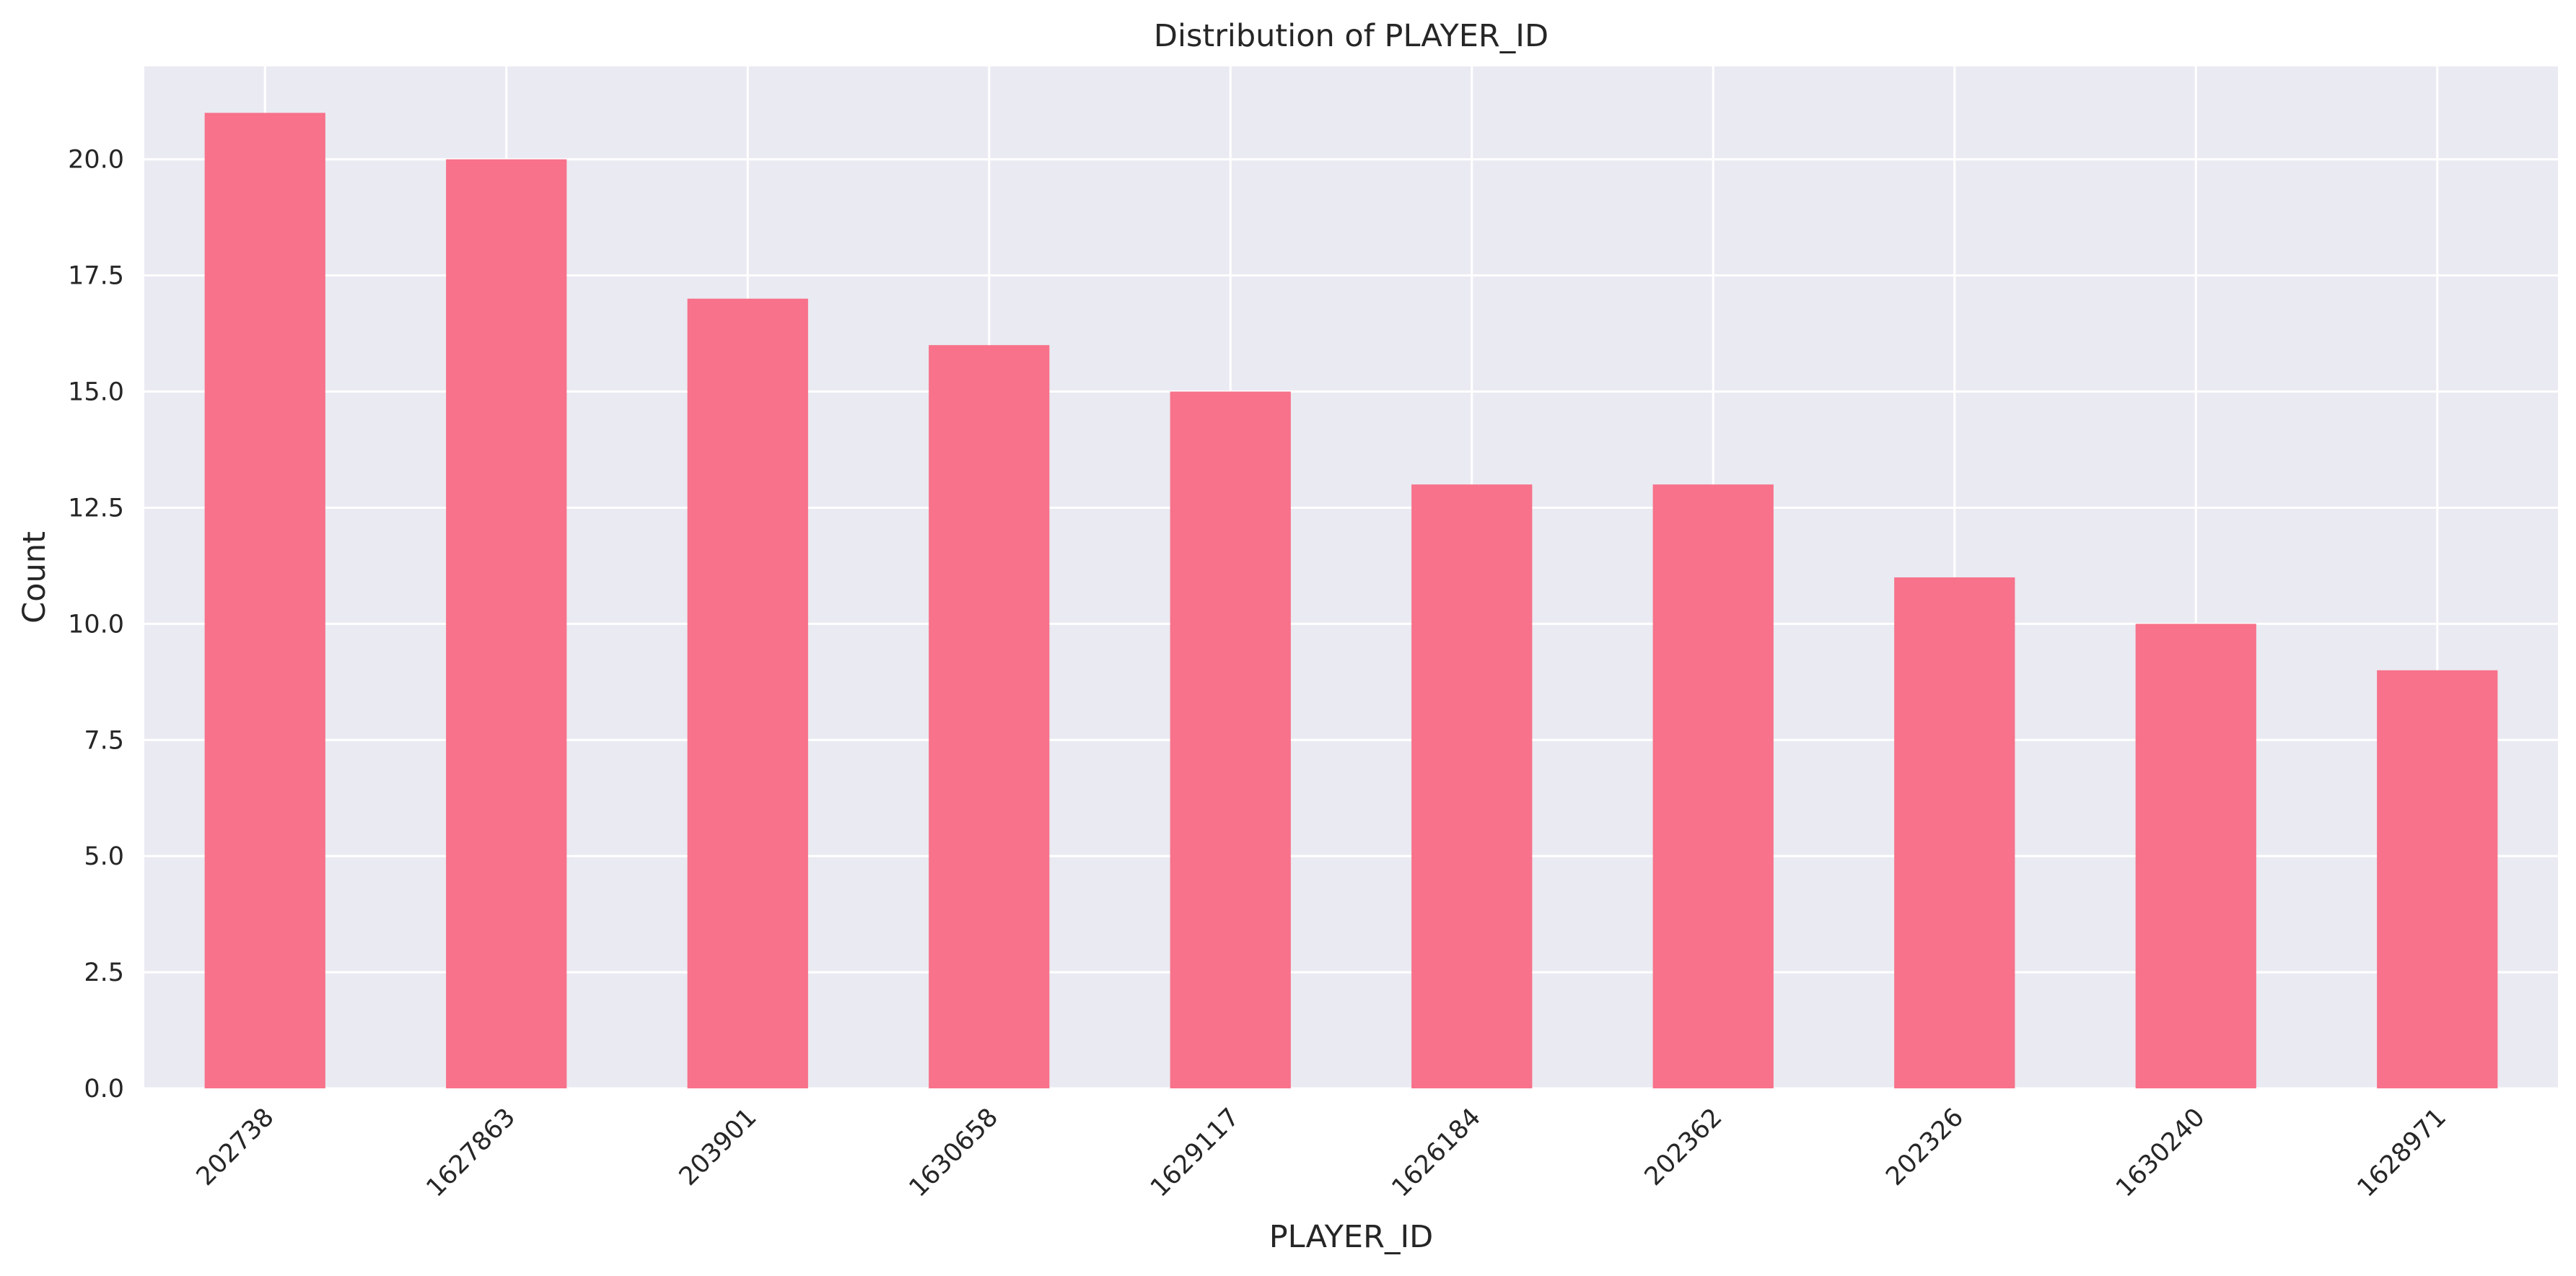 Image resolution: width=2576 pixels, height=1276 pixels. What do you see at coordinates (471, 1153) in the screenshot?
I see `x-tick-label: 1627863` at bounding box center [471, 1153].